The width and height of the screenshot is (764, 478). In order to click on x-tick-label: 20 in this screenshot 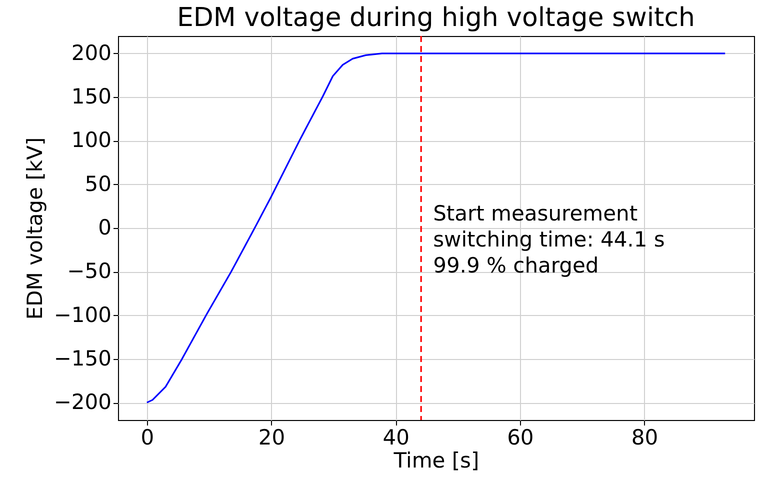, I will do `click(272, 438)`.